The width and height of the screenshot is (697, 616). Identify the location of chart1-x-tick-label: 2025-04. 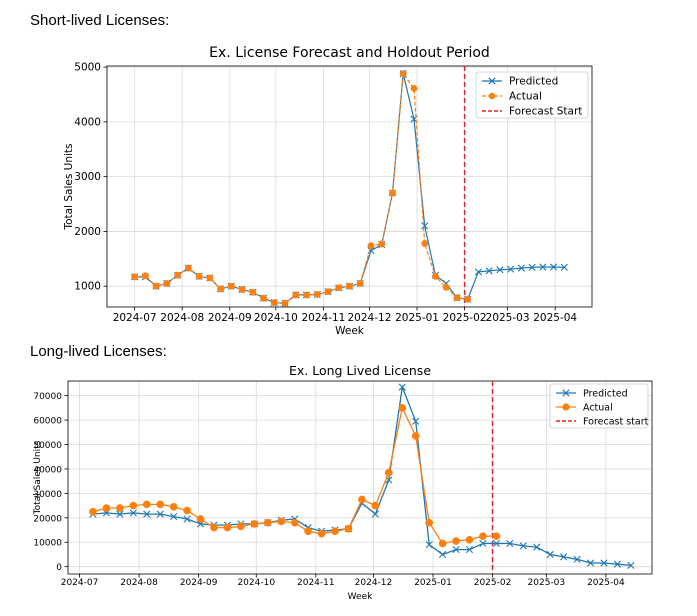
(555, 318).